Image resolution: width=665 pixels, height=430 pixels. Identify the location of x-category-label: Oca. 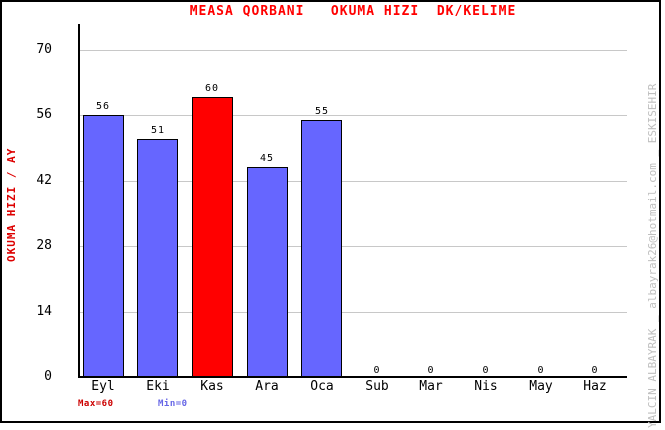
(322, 386).